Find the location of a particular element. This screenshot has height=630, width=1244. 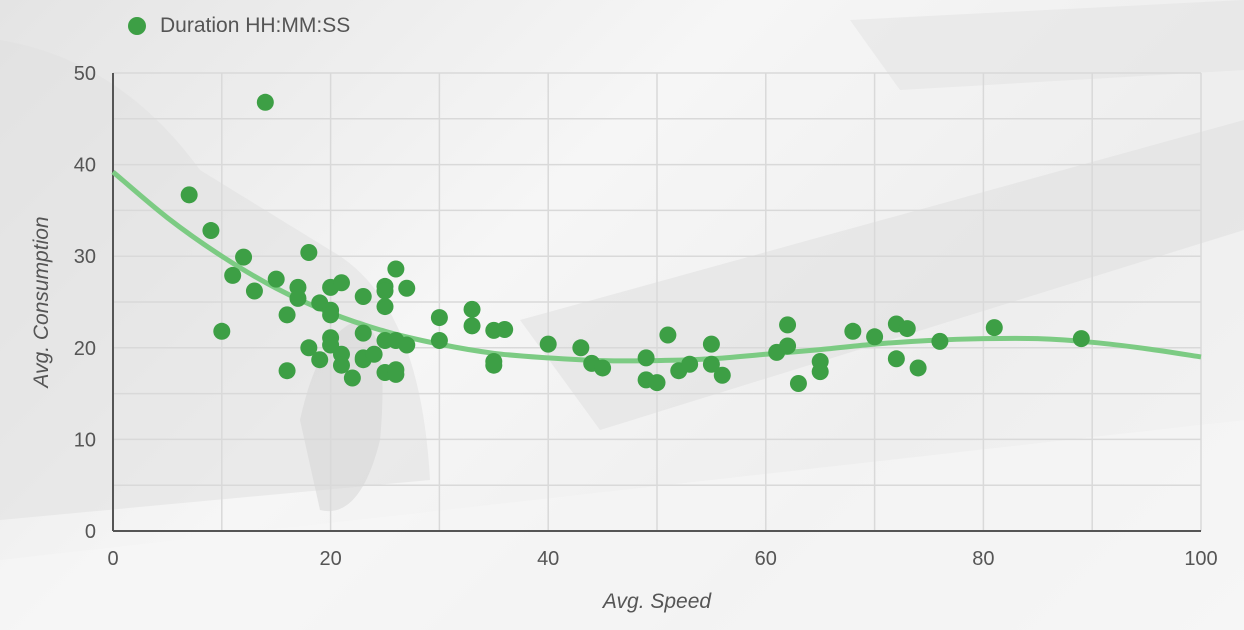

x-tick-label: 20 is located at coordinates (330, 559).